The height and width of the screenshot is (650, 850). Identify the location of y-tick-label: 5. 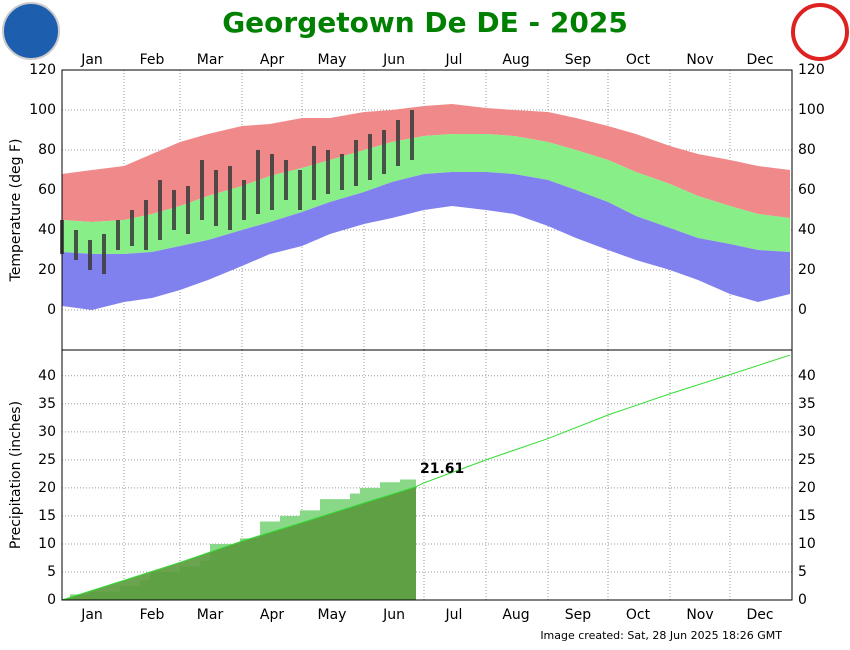
(51, 572).